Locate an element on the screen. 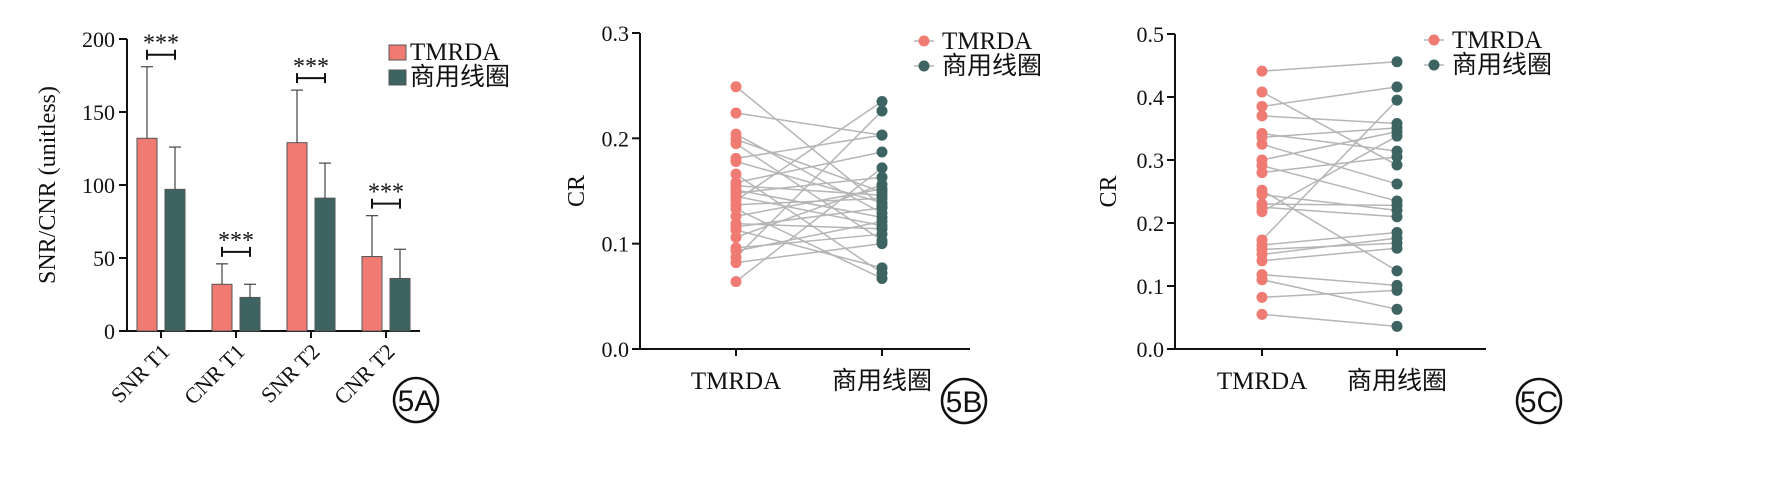 The image size is (1791, 486). panel-label-text: 5B is located at coordinates (964, 402).